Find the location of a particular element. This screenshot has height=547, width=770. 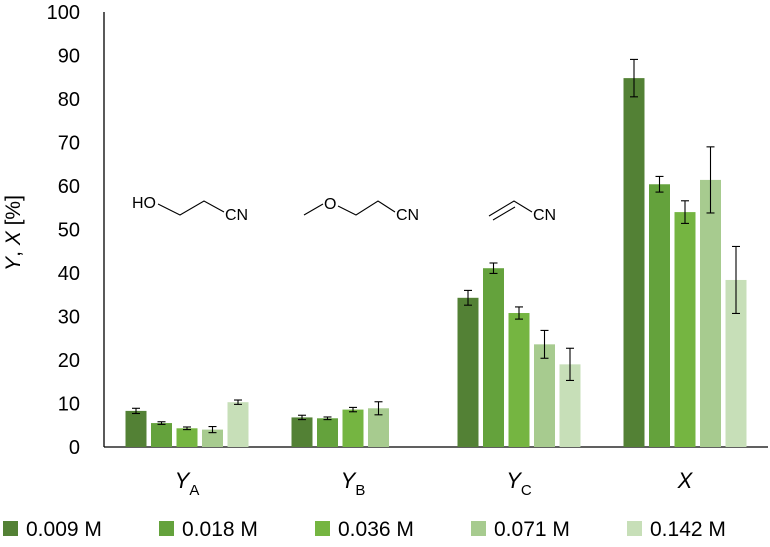

legend-label: 0.009 M is located at coordinates (64, 529).